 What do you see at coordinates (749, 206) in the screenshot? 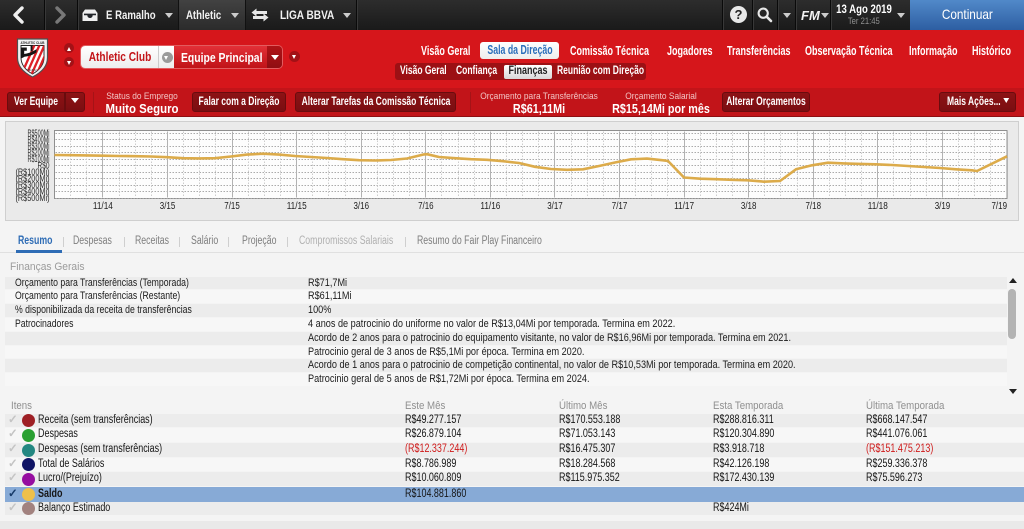
I see `svg-text: 3/18` at bounding box center [749, 206].